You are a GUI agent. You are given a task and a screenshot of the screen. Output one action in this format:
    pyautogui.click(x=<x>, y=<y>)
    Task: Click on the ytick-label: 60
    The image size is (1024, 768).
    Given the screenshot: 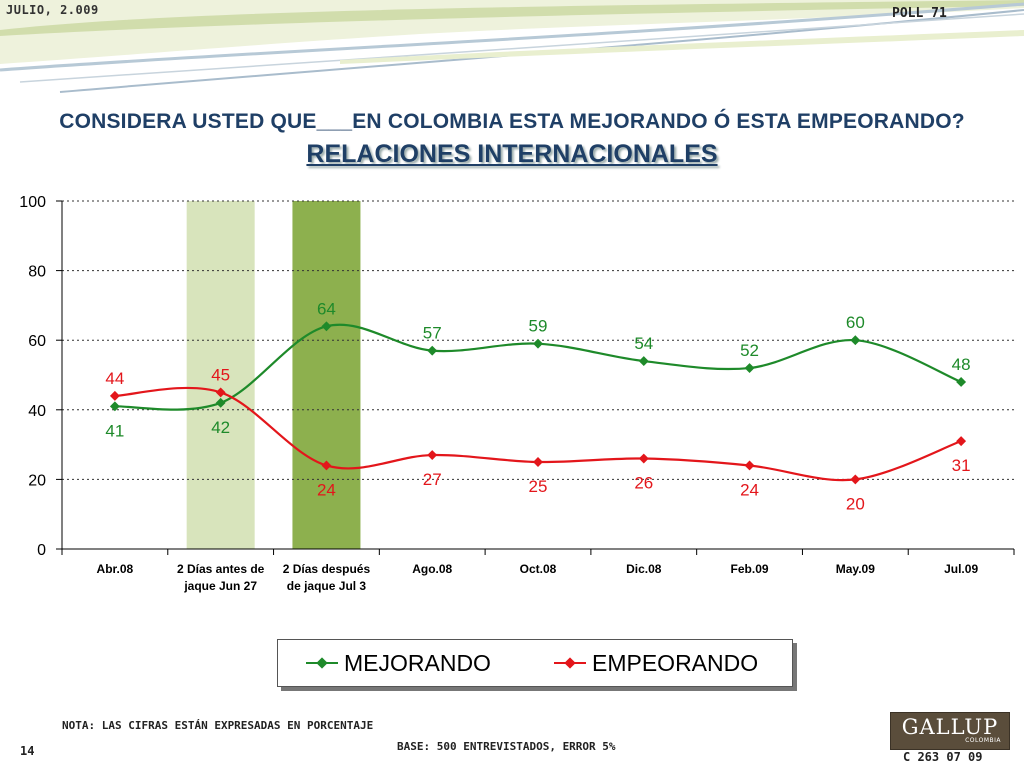 What is the action you would take?
    pyautogui.click(x=37, y=341)
    